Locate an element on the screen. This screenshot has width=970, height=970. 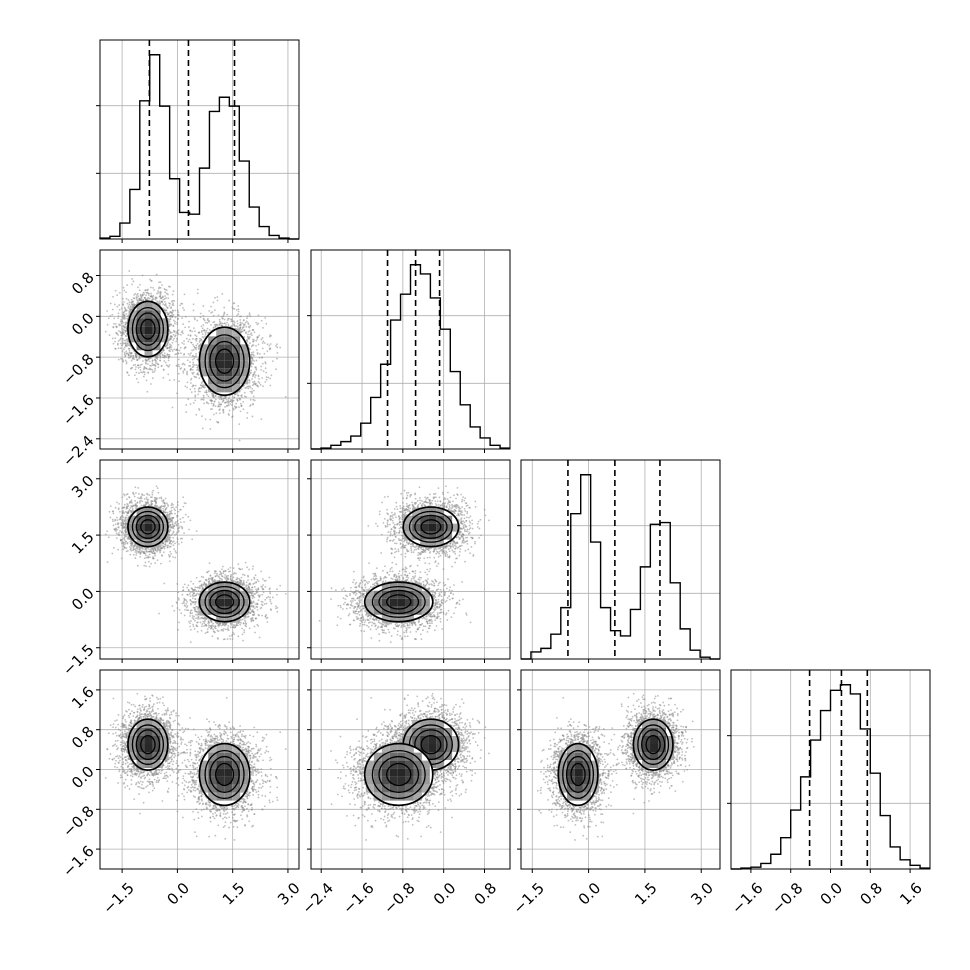
panel-content is located at coordinates (199, 349).